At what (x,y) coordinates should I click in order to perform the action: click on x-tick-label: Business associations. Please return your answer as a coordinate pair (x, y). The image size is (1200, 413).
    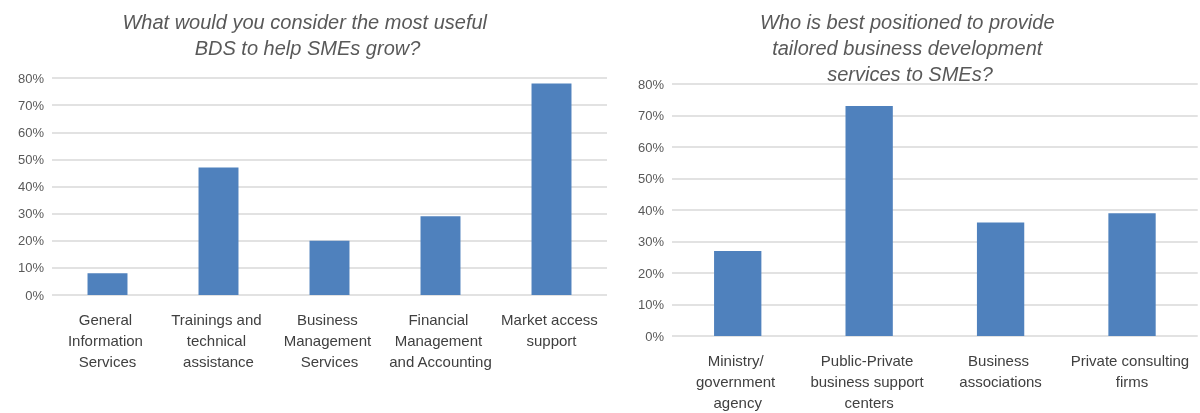
    Looking at the image, I should click on (1000, 371).